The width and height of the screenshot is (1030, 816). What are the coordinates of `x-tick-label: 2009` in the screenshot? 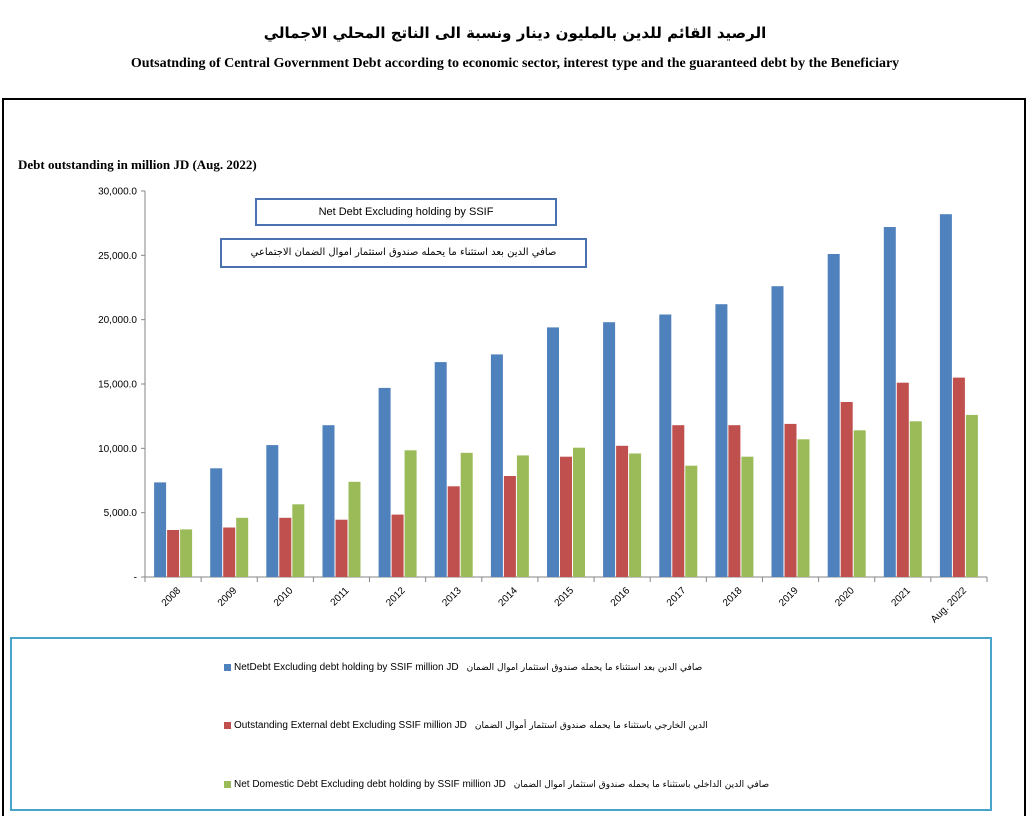 It's located at (228, 597).